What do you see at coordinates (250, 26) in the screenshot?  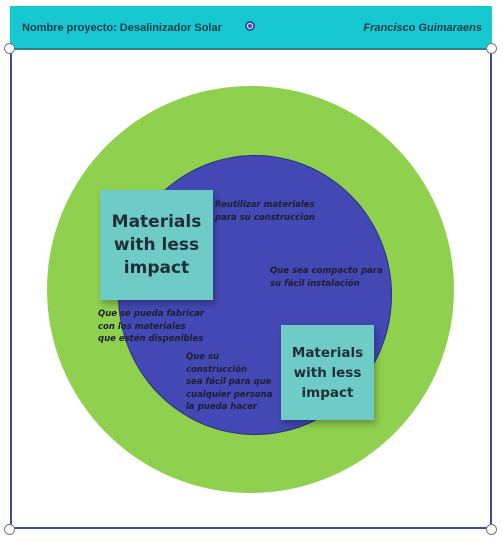 I see `rotate-handle-icon` at bounding box center [250, 26].